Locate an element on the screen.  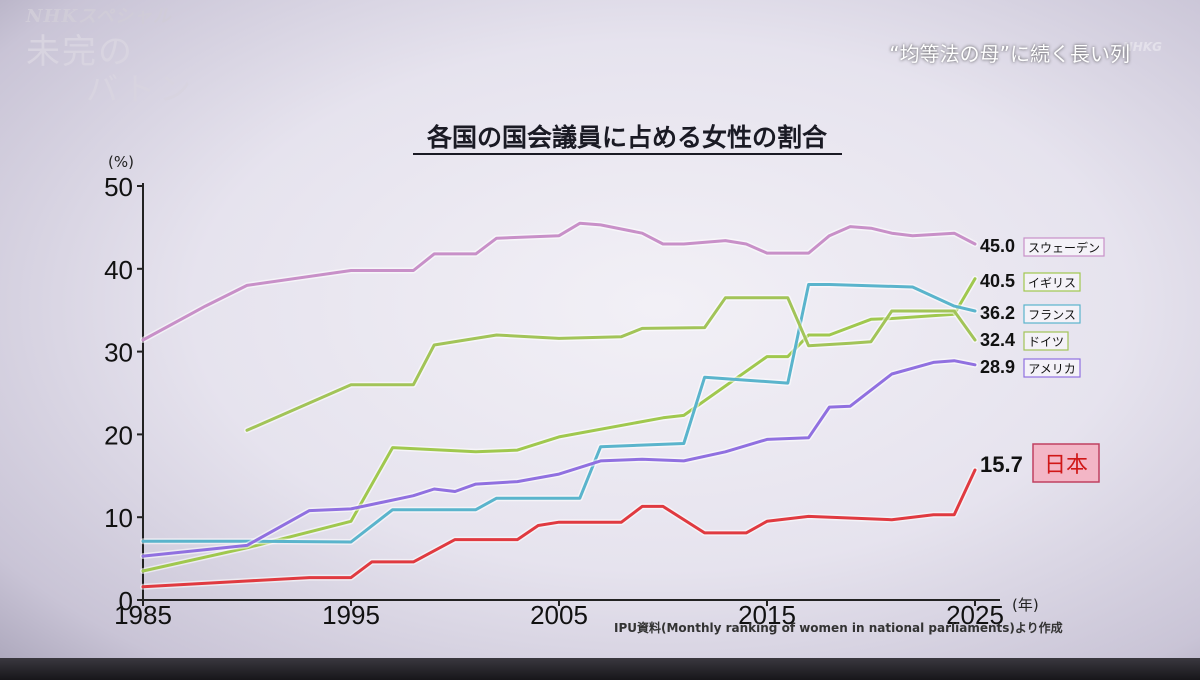
y-tick-label: 0 is located at coordinates (126, 601).